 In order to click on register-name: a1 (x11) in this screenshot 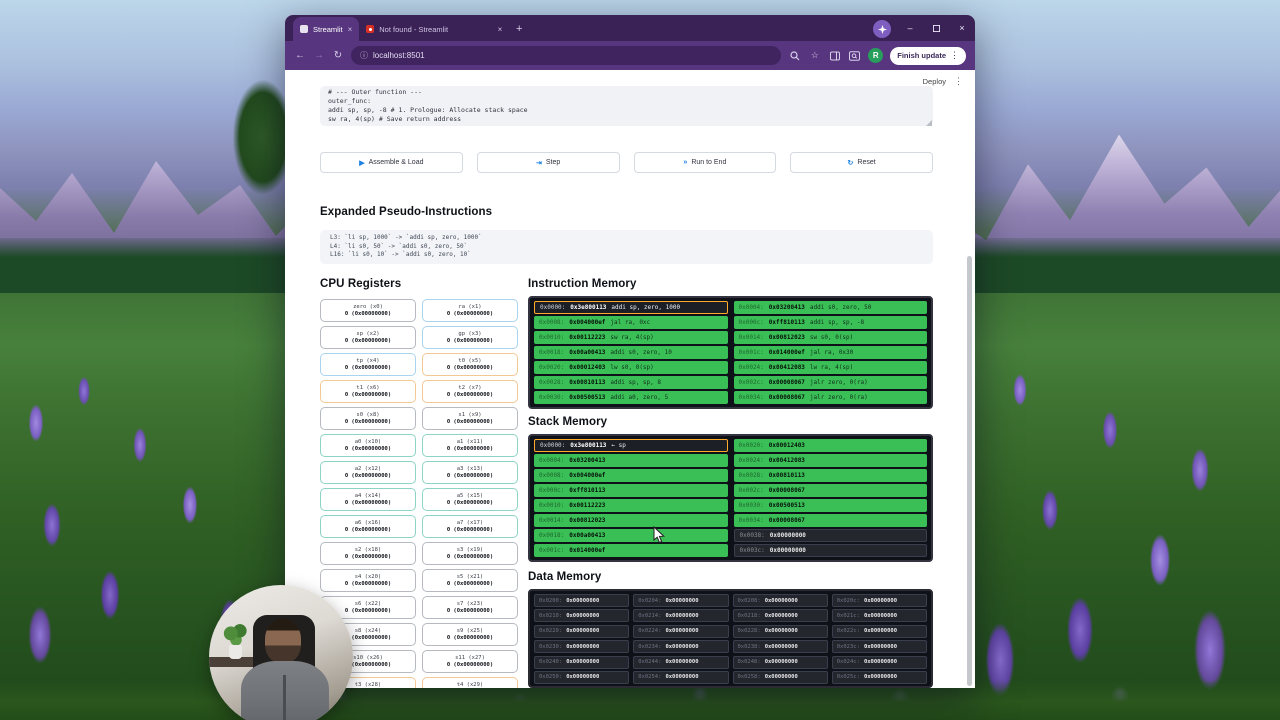, I will do `click(470, 441)`.